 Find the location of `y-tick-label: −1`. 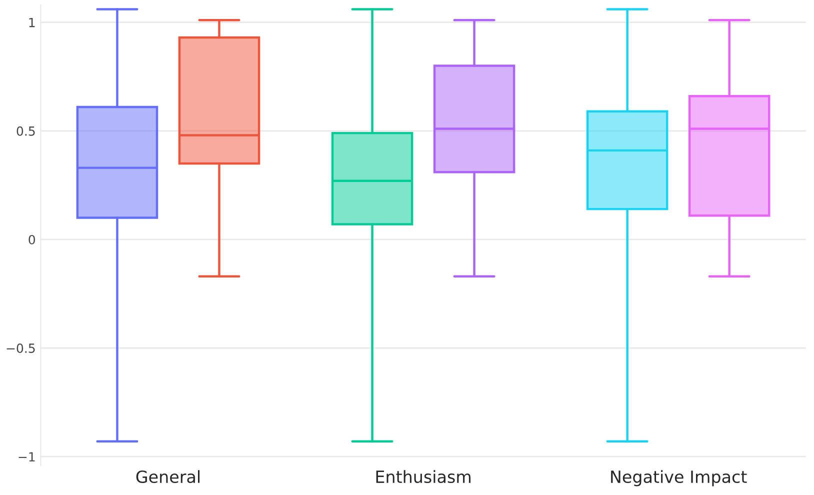

y-tick-label: −1 is located at coordinates (26, 457).